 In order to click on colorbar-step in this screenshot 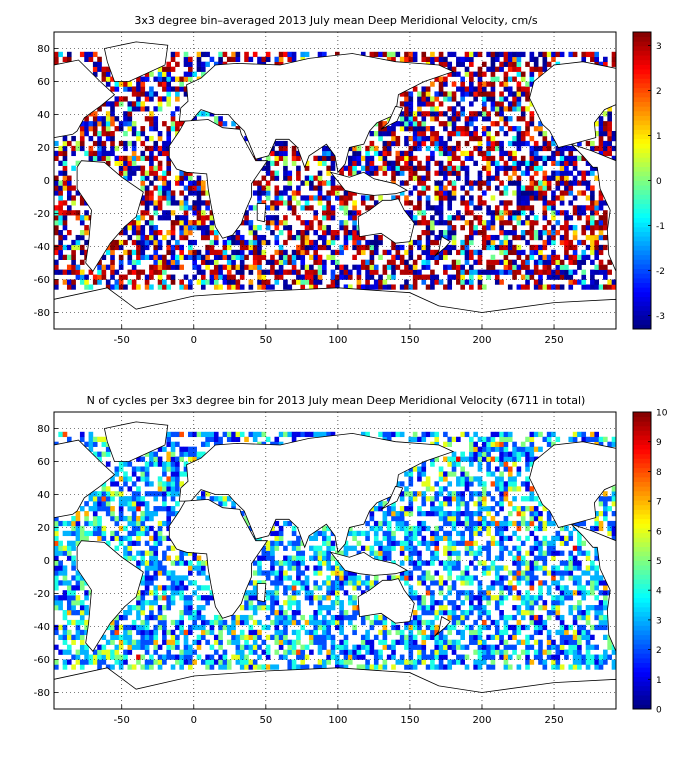, I will do `click(642, 243)`.